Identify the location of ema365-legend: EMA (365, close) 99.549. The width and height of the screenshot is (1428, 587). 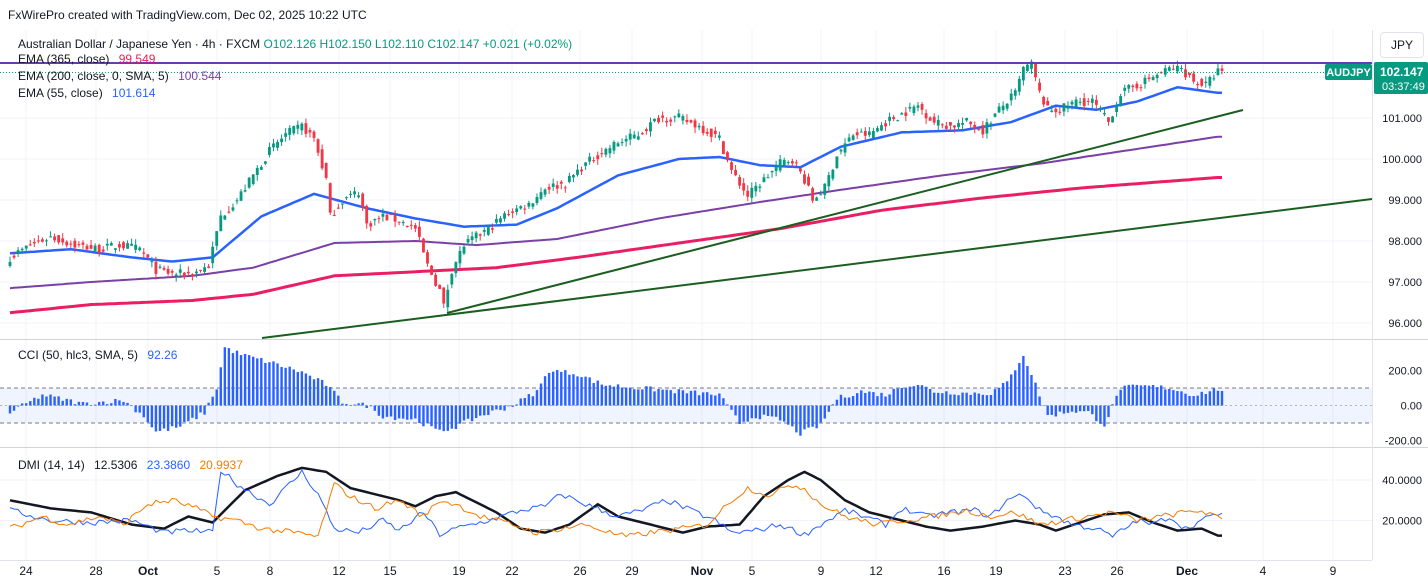
(86, 59).